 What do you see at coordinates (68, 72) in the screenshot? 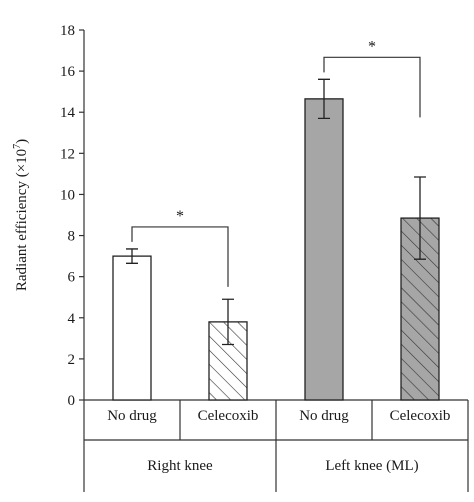
I see `y-tick-label: 16` at bounding box center [68, 72].